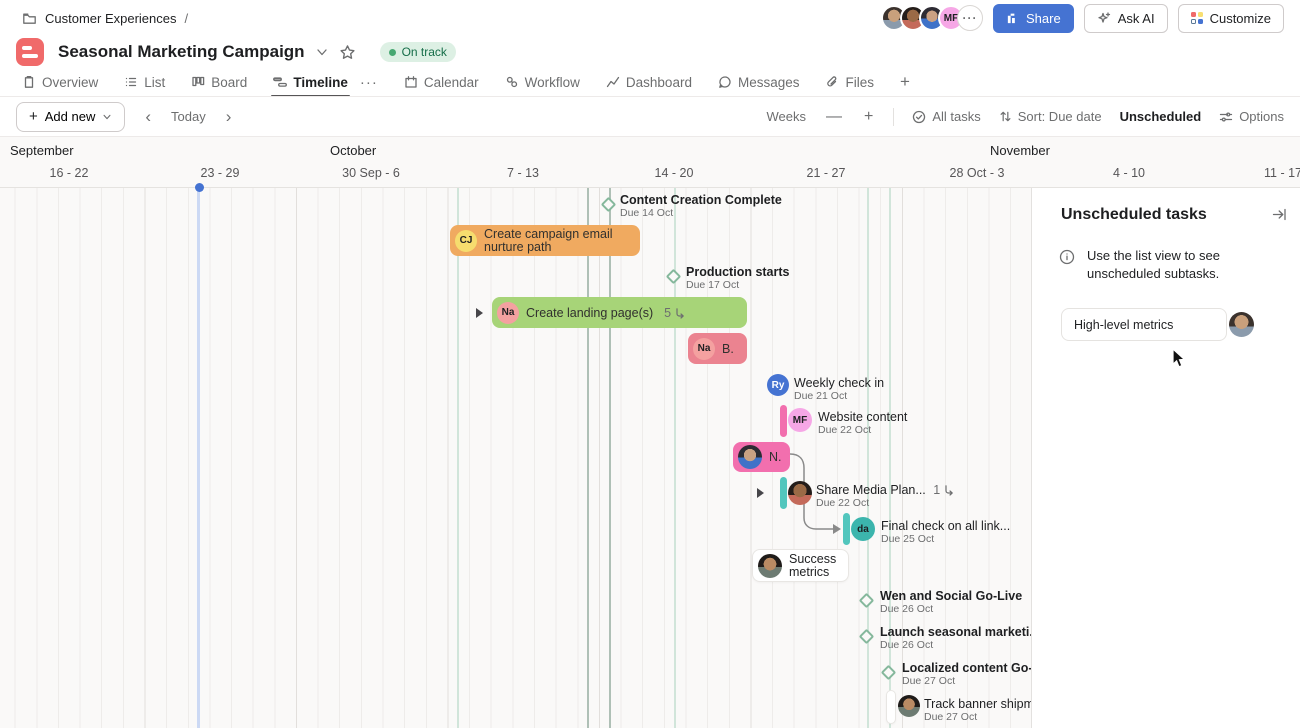  Describe the element at coordinates (368, 82) in the screenshot. I see `tab-options-icon: ···` at that location.